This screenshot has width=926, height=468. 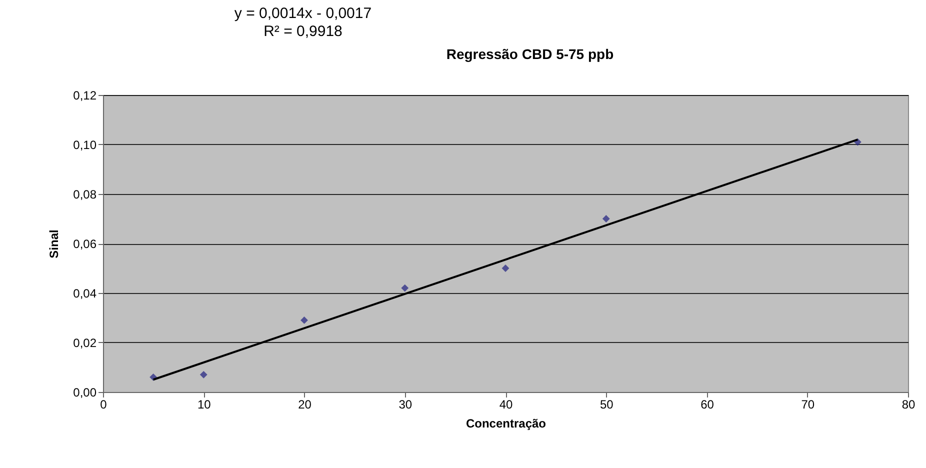 What do you see at coordinates (85, 393) in the screenshot?
I see `y-tick-label: 0,00` at bounding box center [85, 393].